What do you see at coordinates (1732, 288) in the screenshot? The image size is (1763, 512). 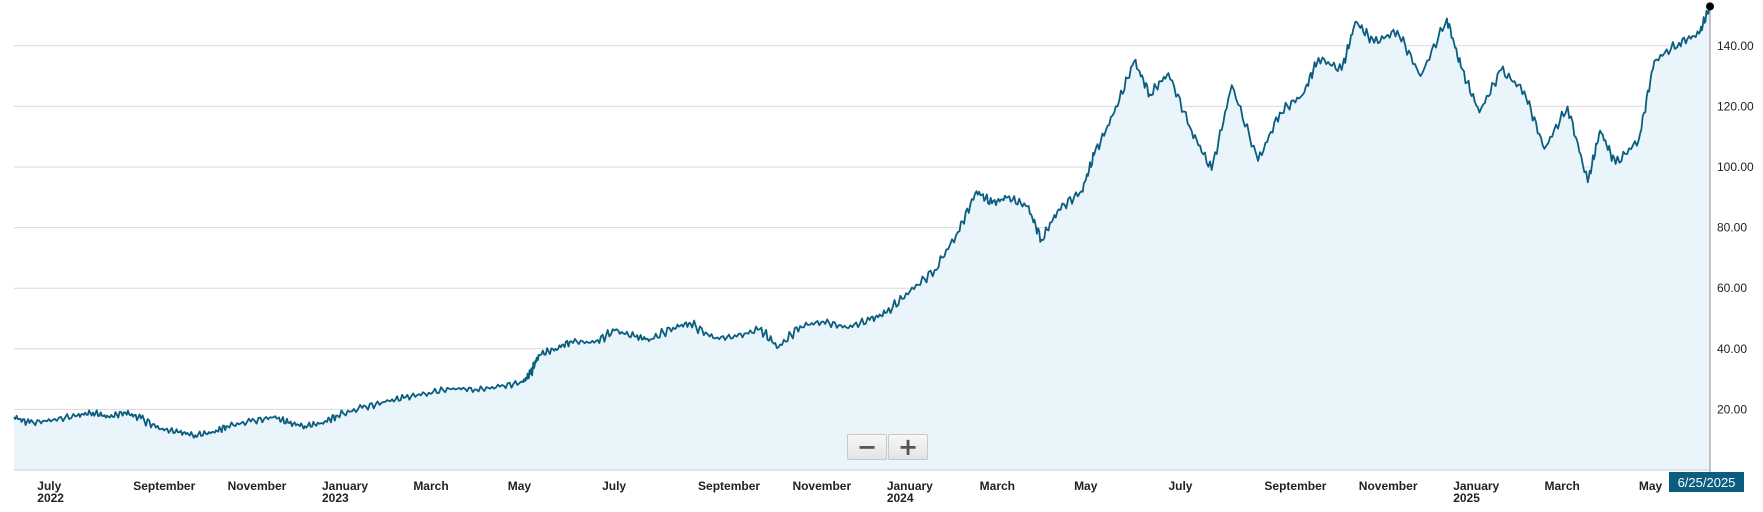 I see `y-tick-label: 60.00` at bounding box center [1732, 288].